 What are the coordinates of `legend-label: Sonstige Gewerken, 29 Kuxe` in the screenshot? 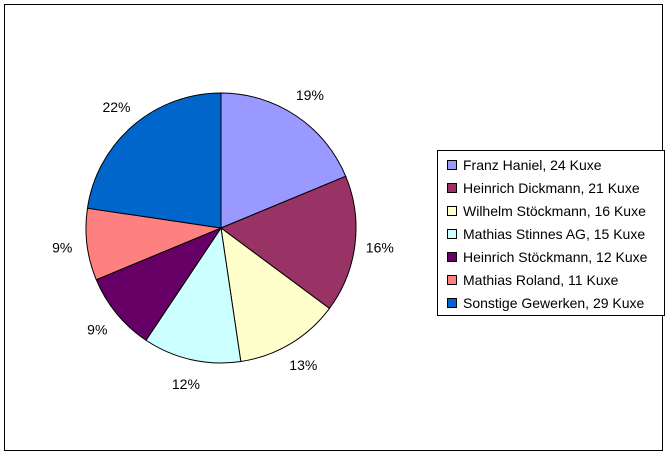 It's located at (554, 302).